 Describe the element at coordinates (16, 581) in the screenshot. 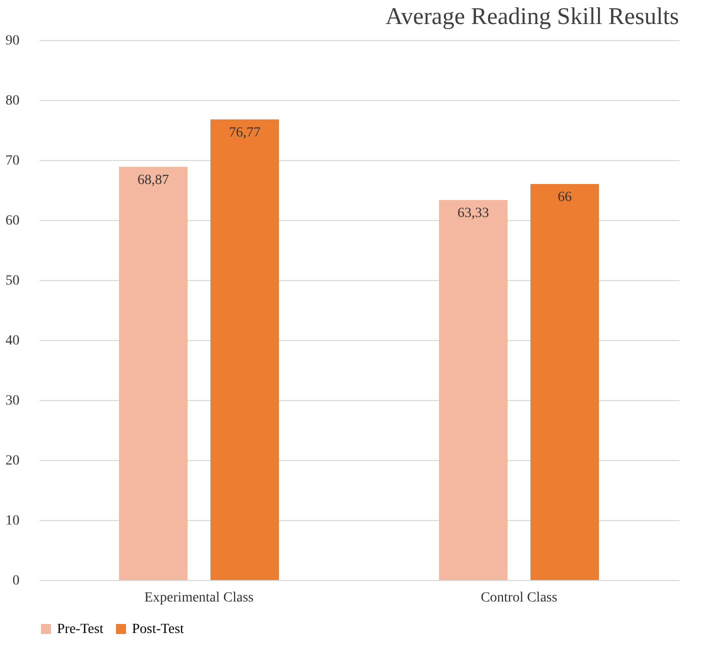

I see `y-tick-label: 0` at that location.